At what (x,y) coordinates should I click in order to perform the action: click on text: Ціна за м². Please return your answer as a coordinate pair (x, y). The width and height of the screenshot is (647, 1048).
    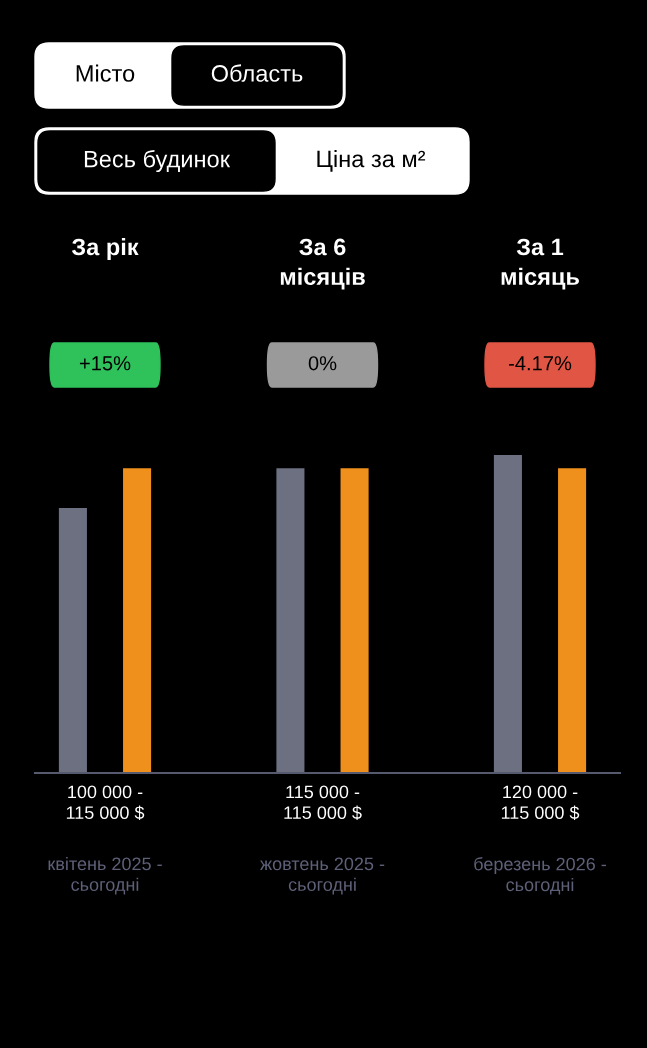
    Looking at the image, I should click on (371, 161).